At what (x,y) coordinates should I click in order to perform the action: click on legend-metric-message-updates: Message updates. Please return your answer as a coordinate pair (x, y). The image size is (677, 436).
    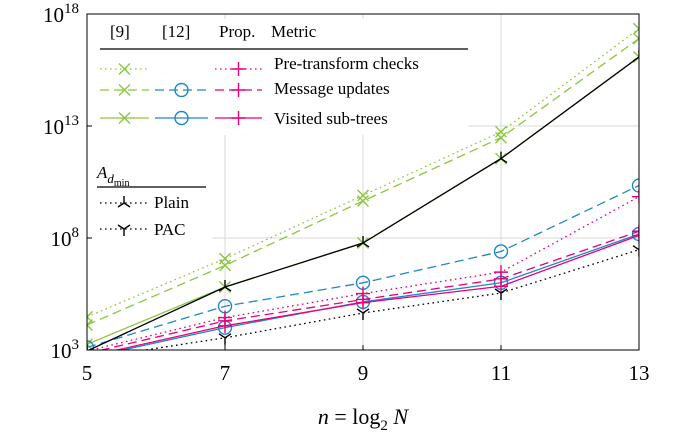
    Looking at the image, I should click on (332, 88).